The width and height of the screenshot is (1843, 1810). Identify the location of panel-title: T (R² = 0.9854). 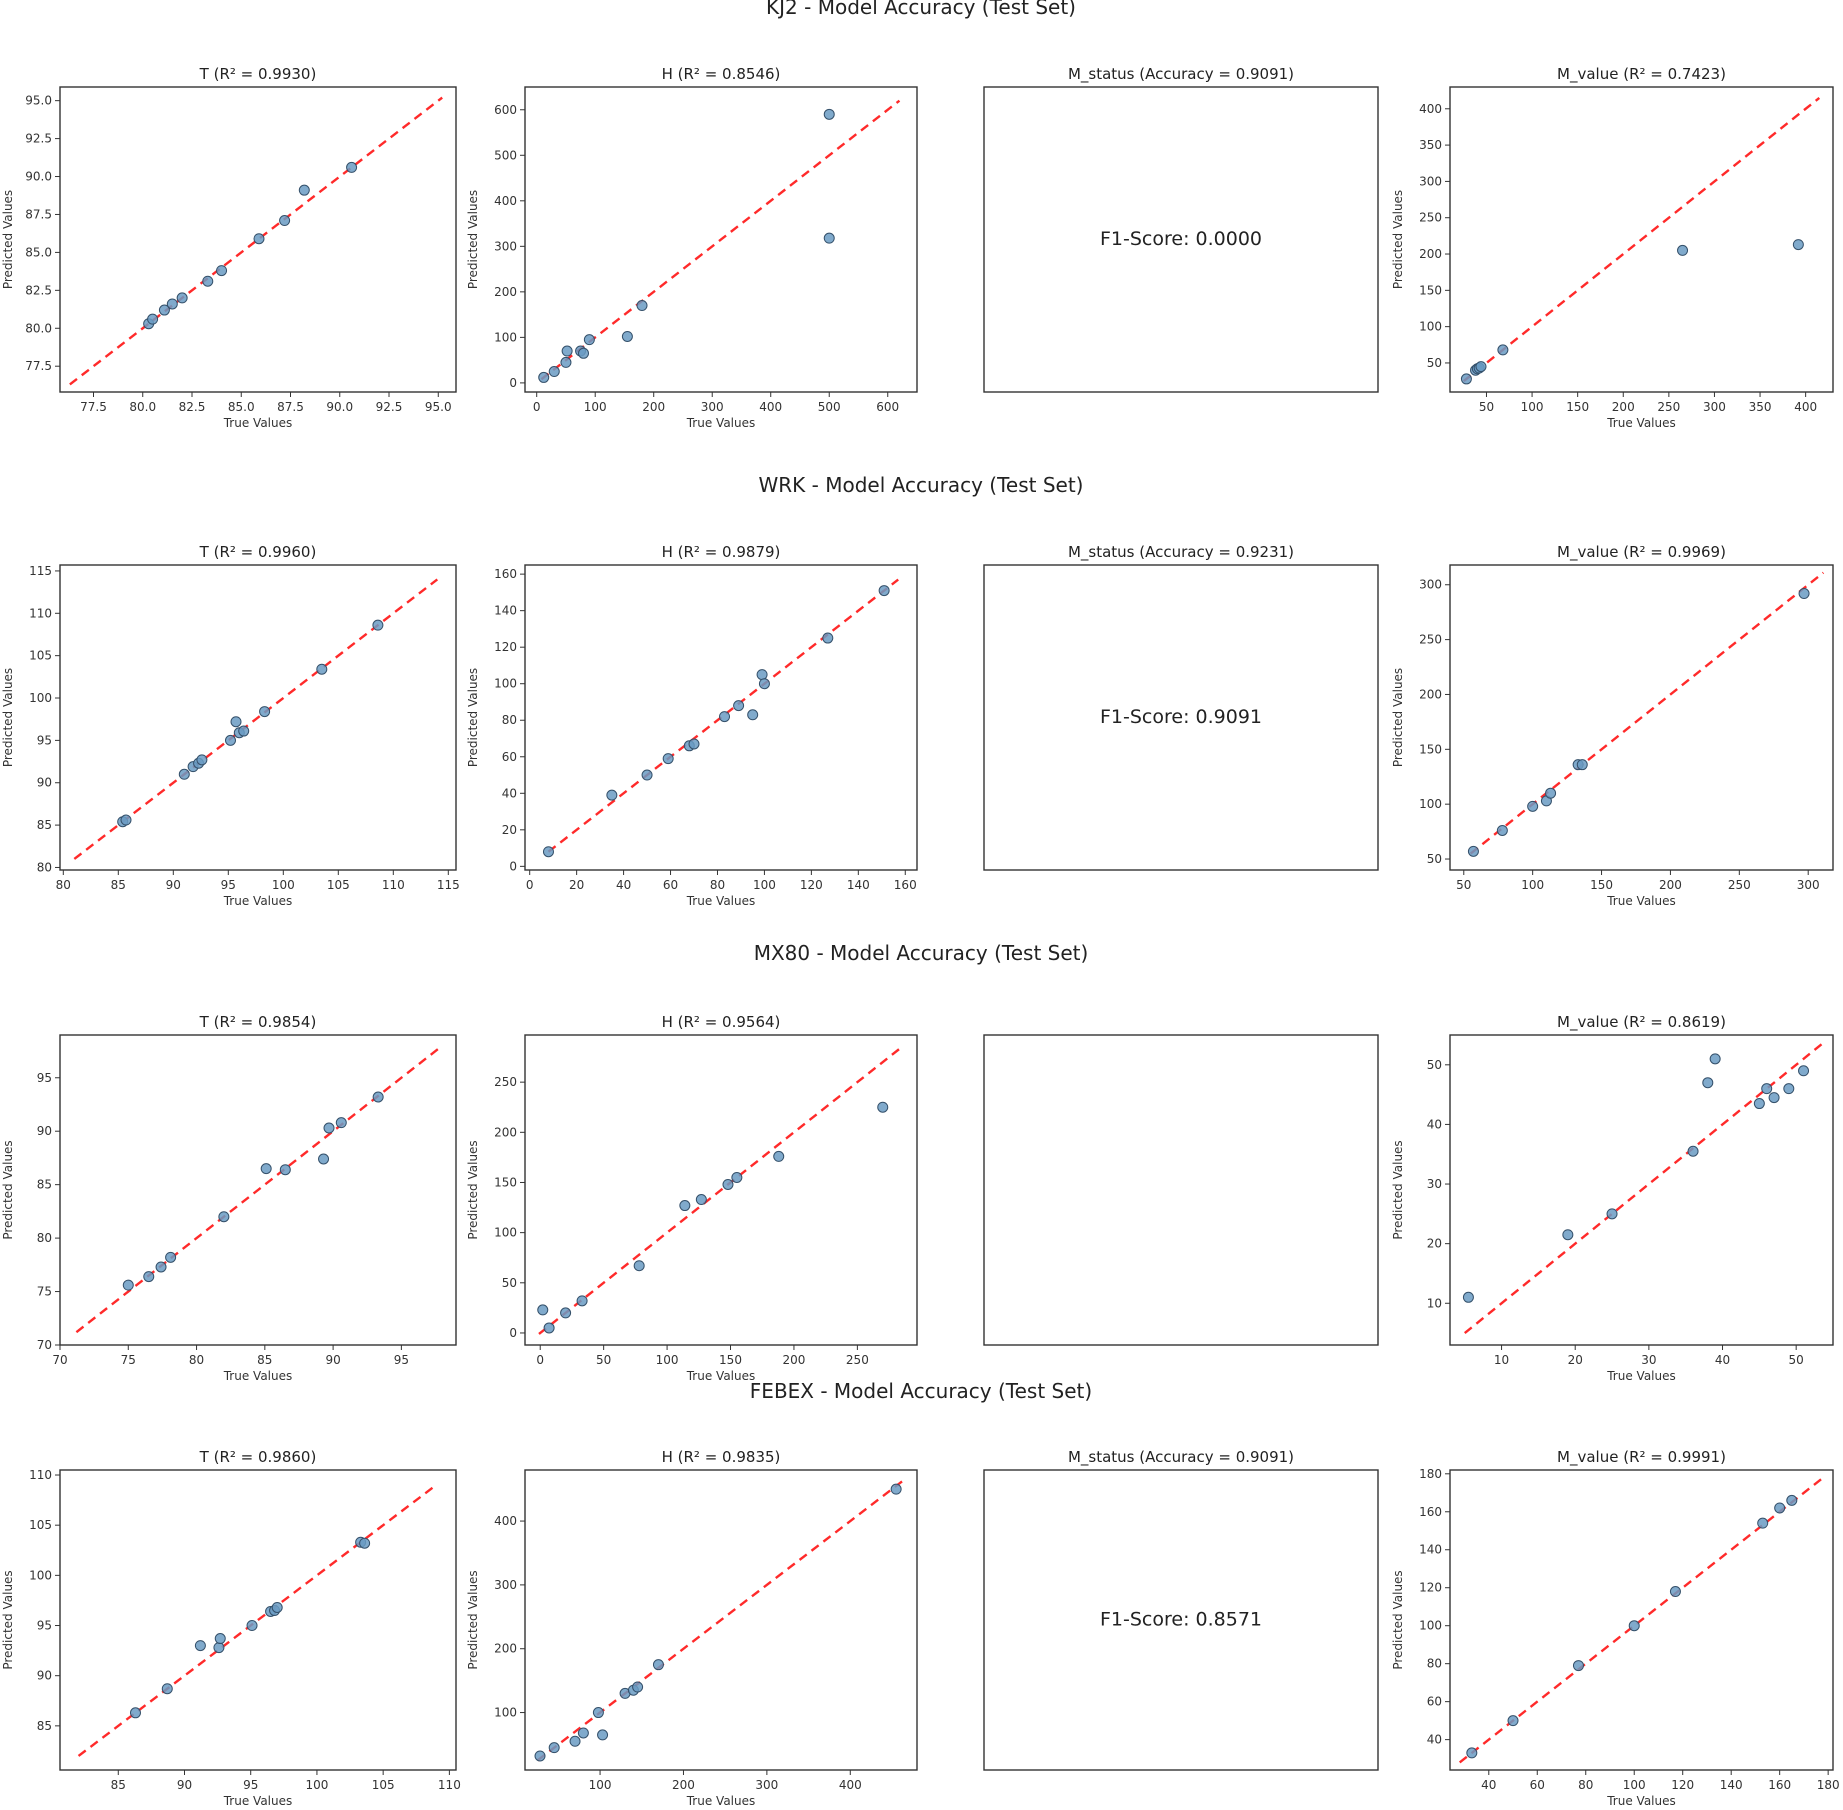
(258, 1022).